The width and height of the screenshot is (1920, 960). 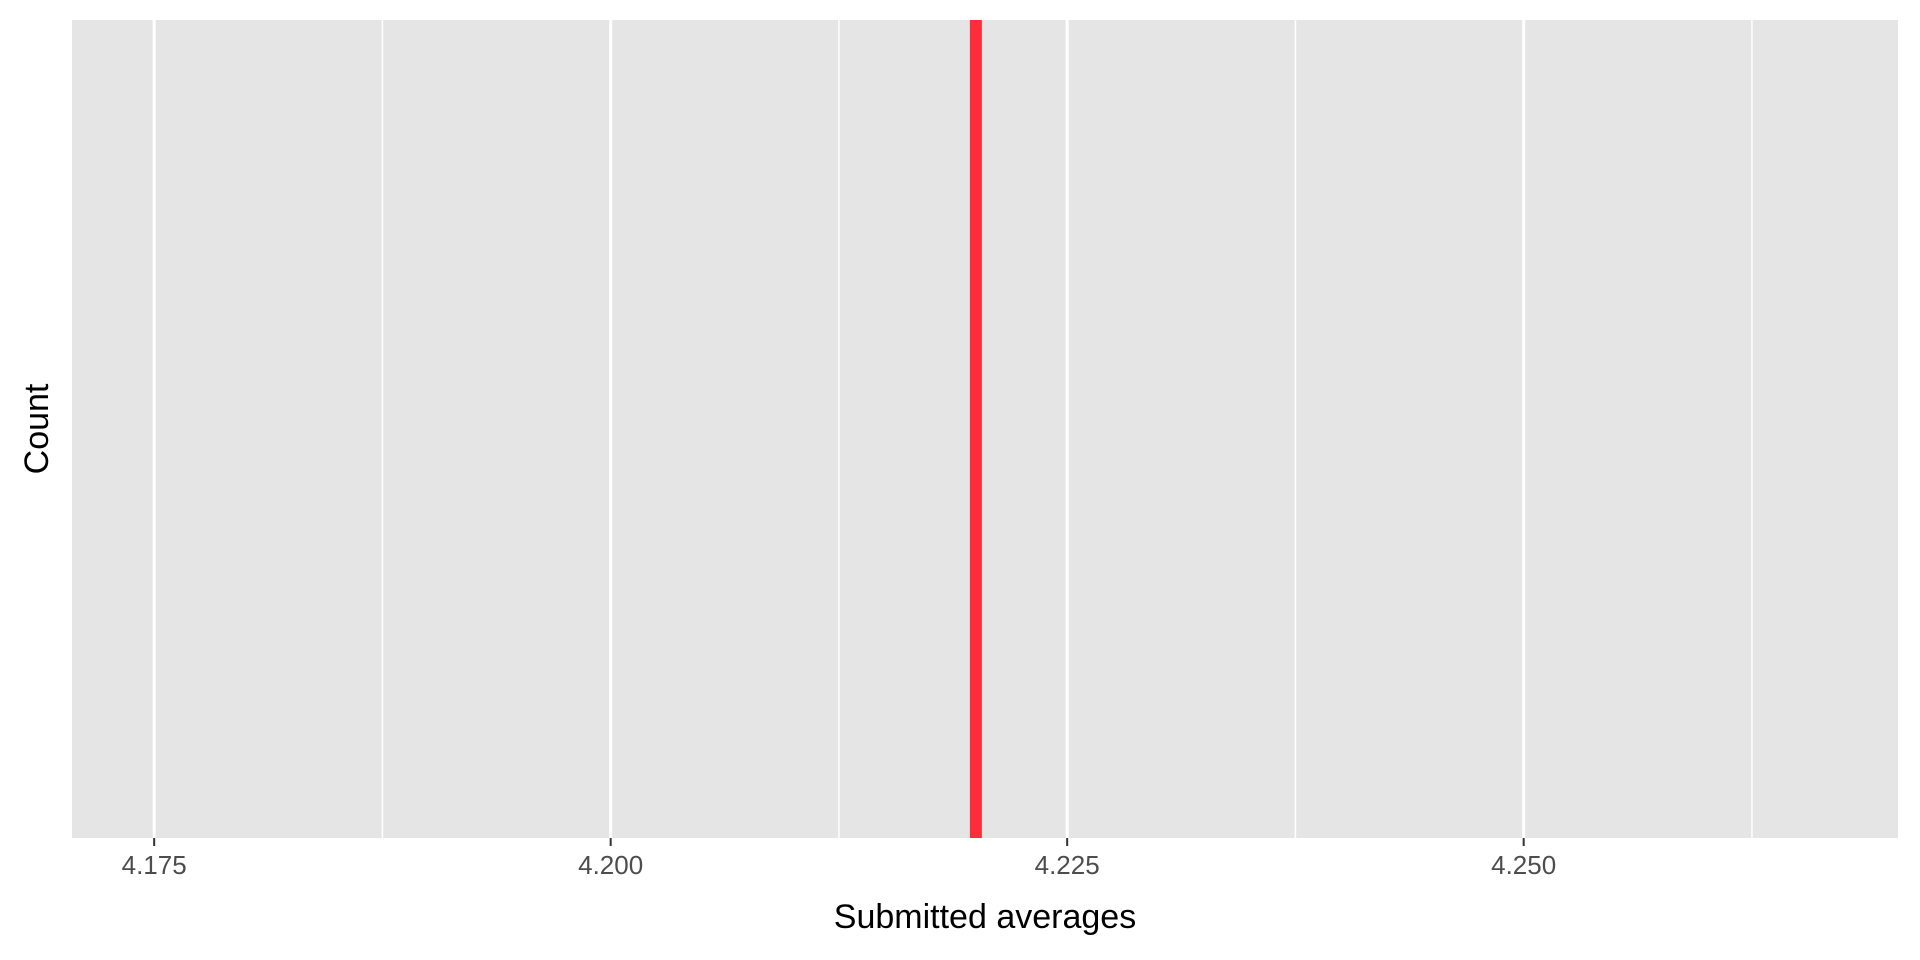 I want to click on y-axis-title: Count, so click(x=37, y=428).